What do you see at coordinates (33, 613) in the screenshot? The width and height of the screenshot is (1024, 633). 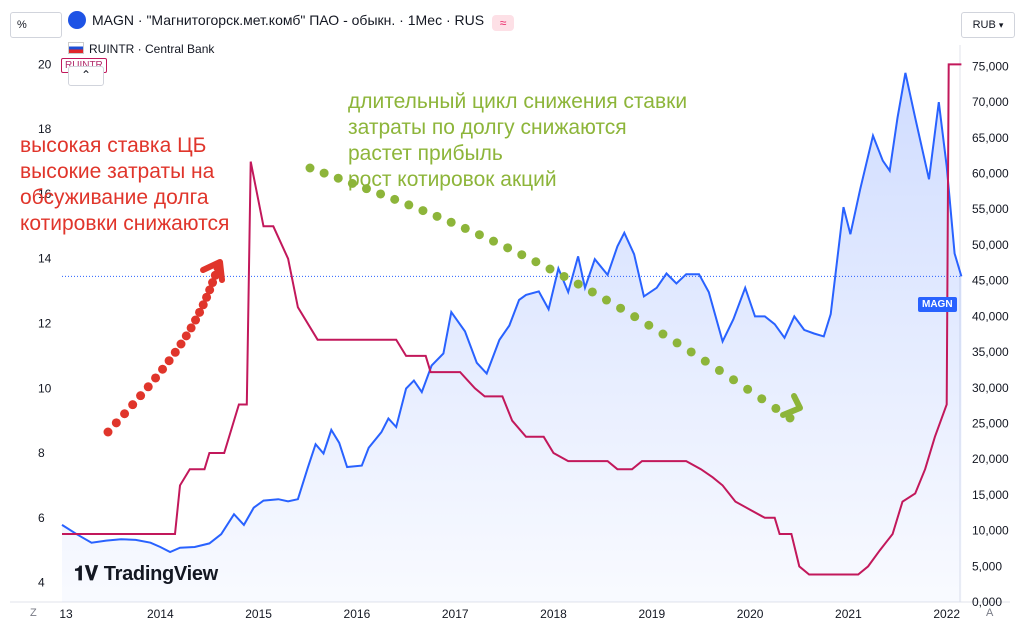 I see `zoom-corner-button: Z` at bounding box center [33, 613].